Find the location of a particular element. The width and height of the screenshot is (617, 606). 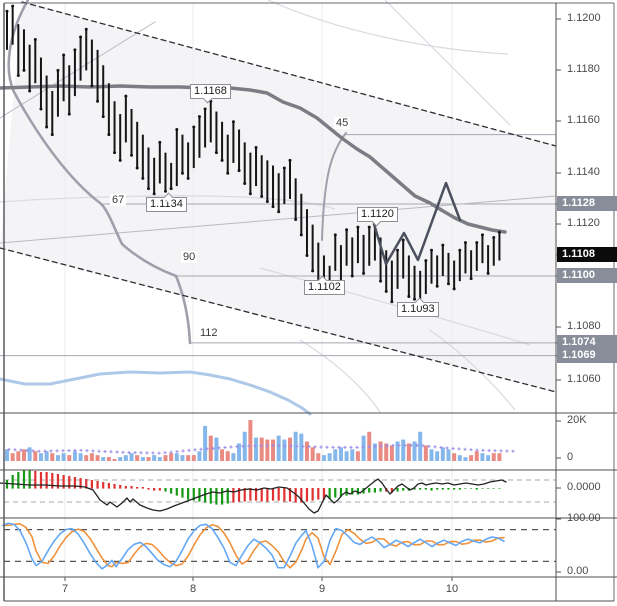

price-callout-1.1102: 1.1102 is located at coordinates (324, 285).